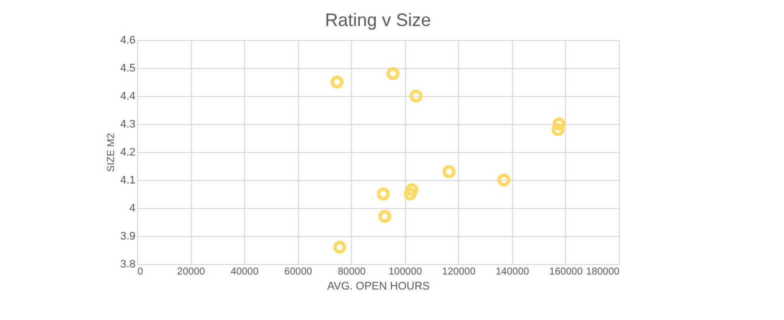 The height and width of the screenshot is (320, 784). Describe the element at coordinates (128, 40) in the screenshot. I see `y-tick-label: 4.6` at that location.